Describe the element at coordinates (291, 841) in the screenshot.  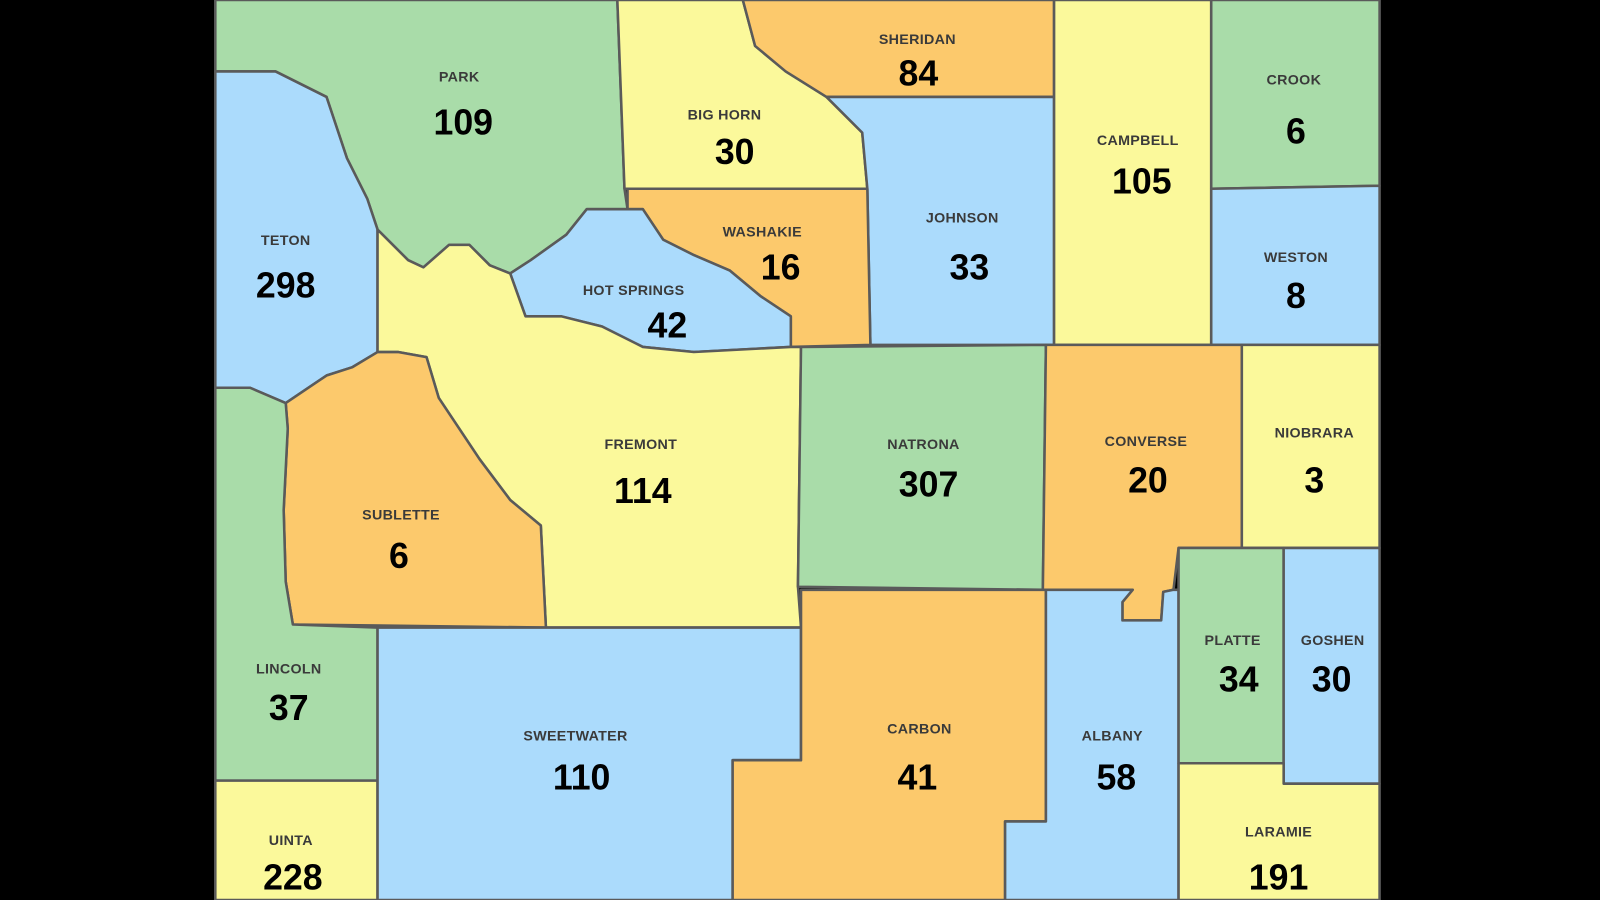
I see `county-name: UINTA` at that location.